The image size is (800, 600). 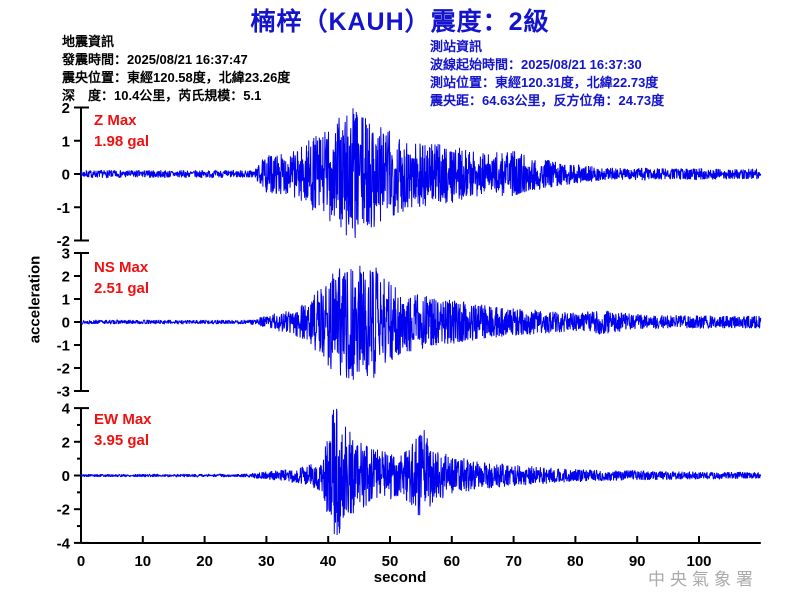 What do you see at coordinates (122, 288) in the screenshot?
I see `channel-ns-max-value: 2.51 gal` at bounding box center [122, 288].